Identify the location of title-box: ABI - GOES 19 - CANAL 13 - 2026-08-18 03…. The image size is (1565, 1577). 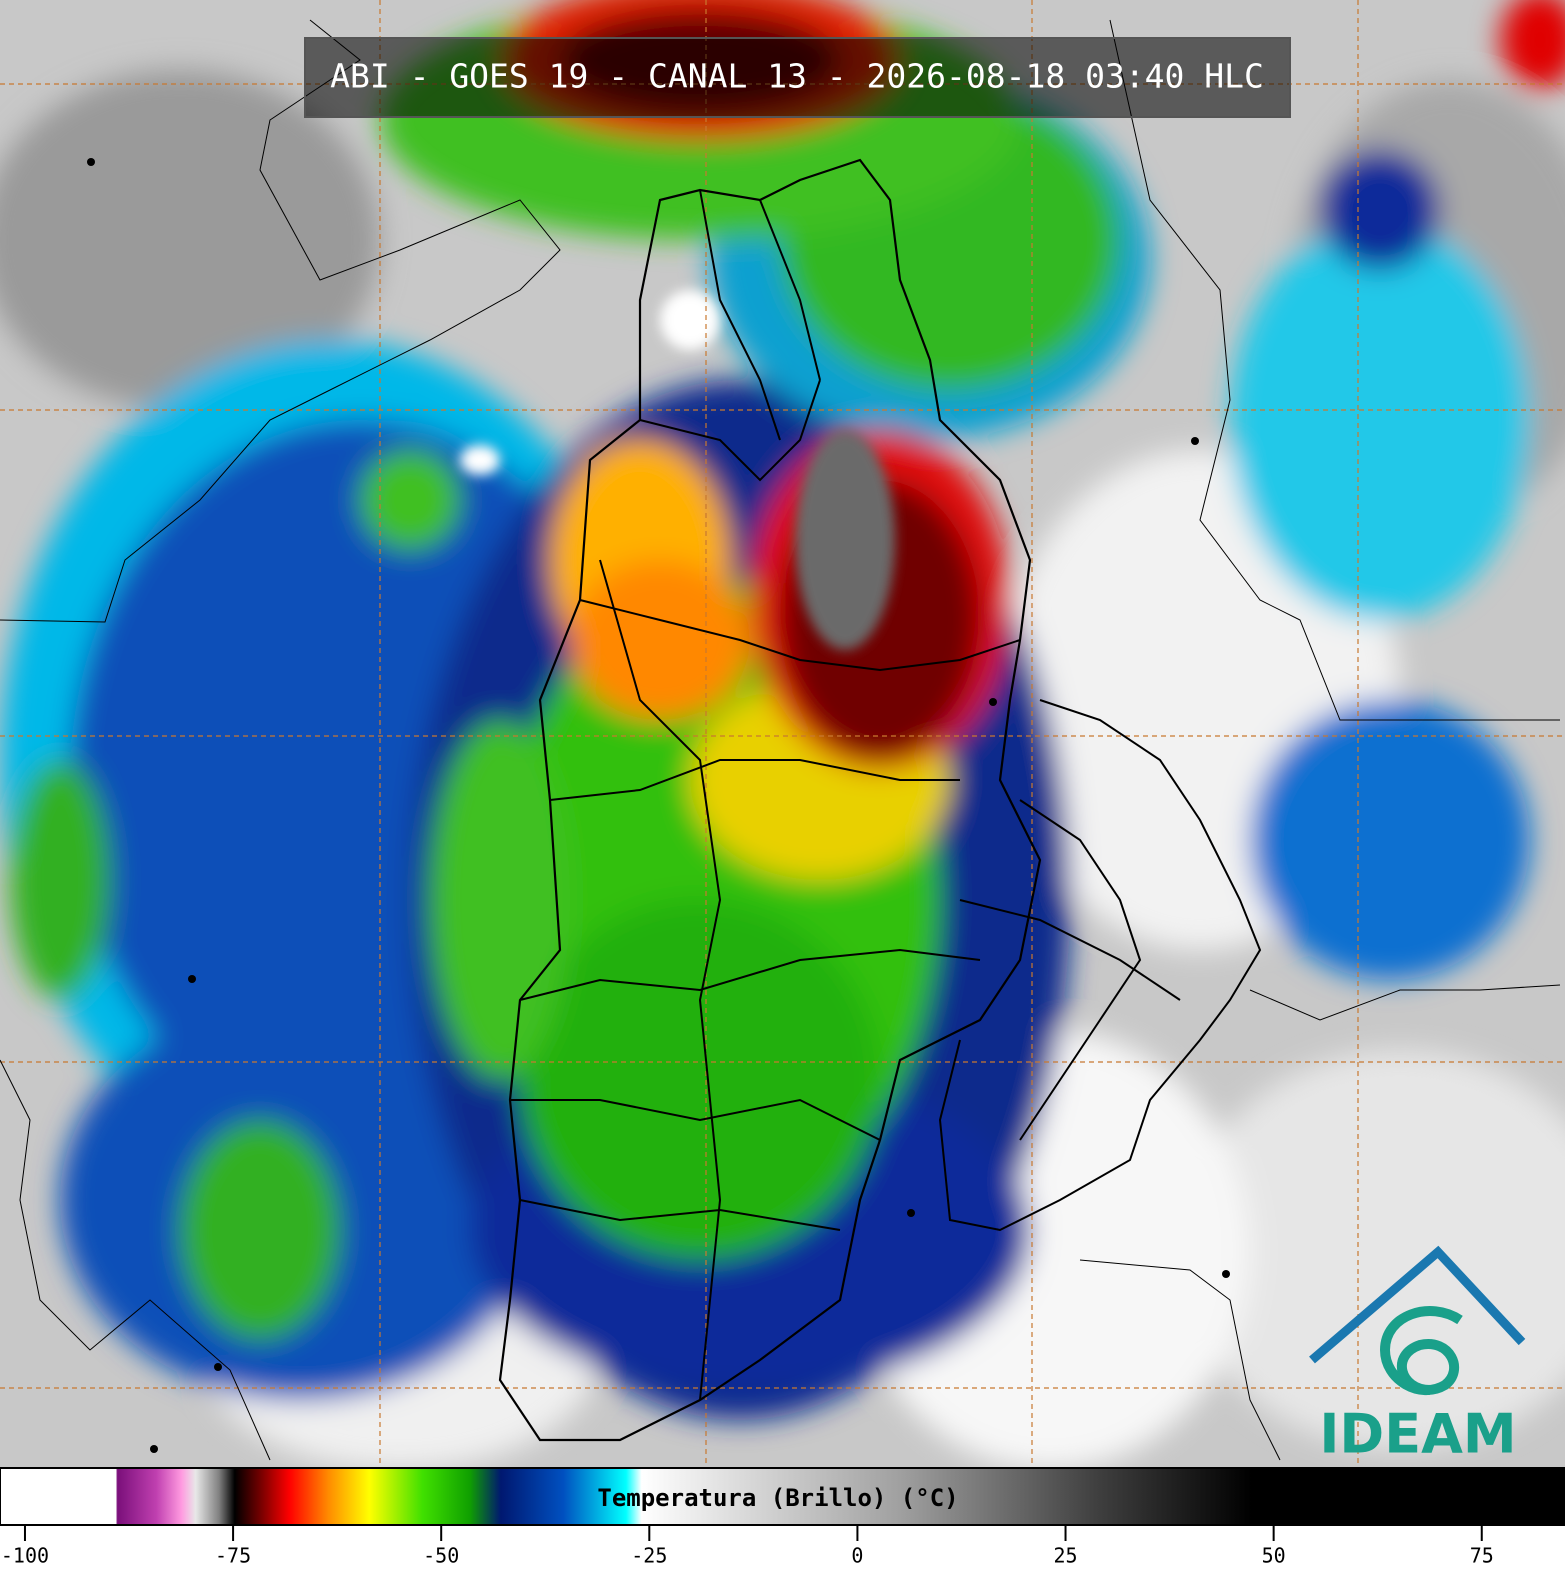
(797, 77).